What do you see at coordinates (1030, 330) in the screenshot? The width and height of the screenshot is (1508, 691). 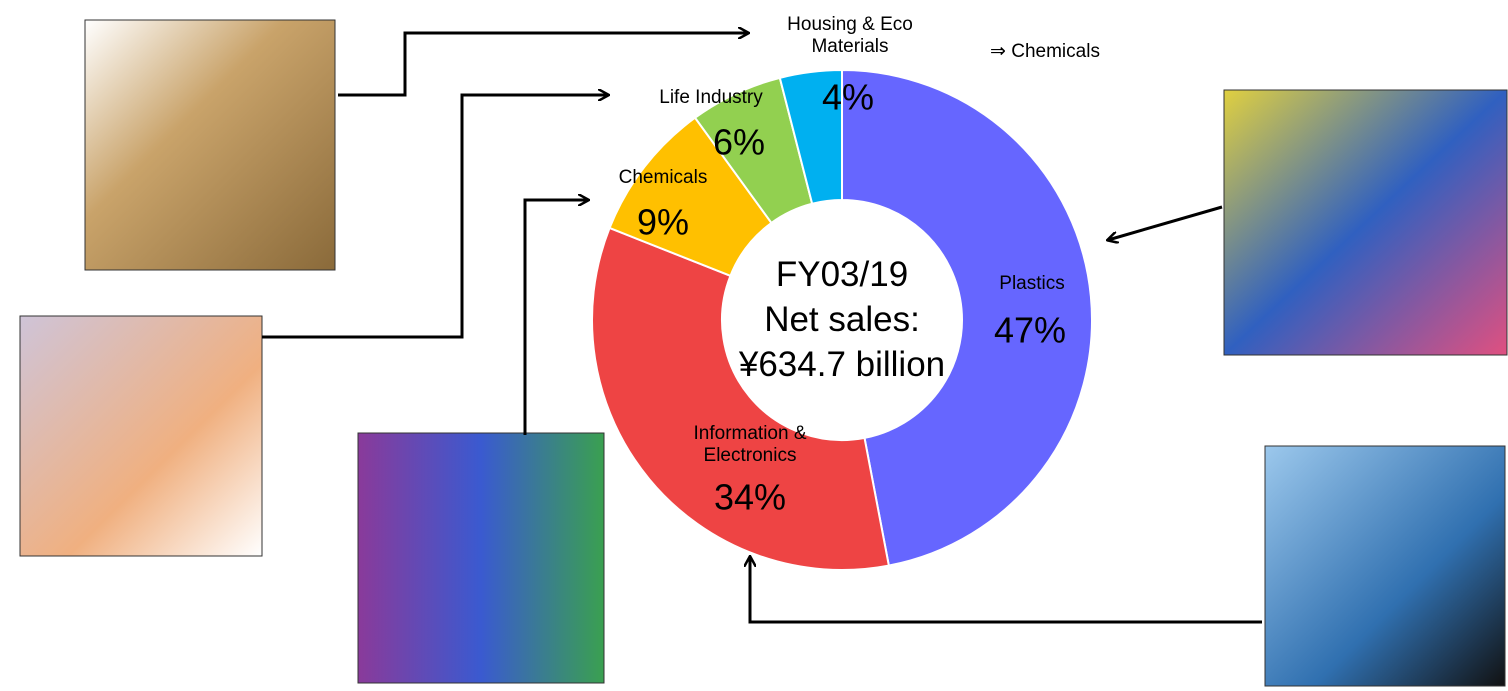 I see `value-label: 47%` at bounding box center [1030, 330].